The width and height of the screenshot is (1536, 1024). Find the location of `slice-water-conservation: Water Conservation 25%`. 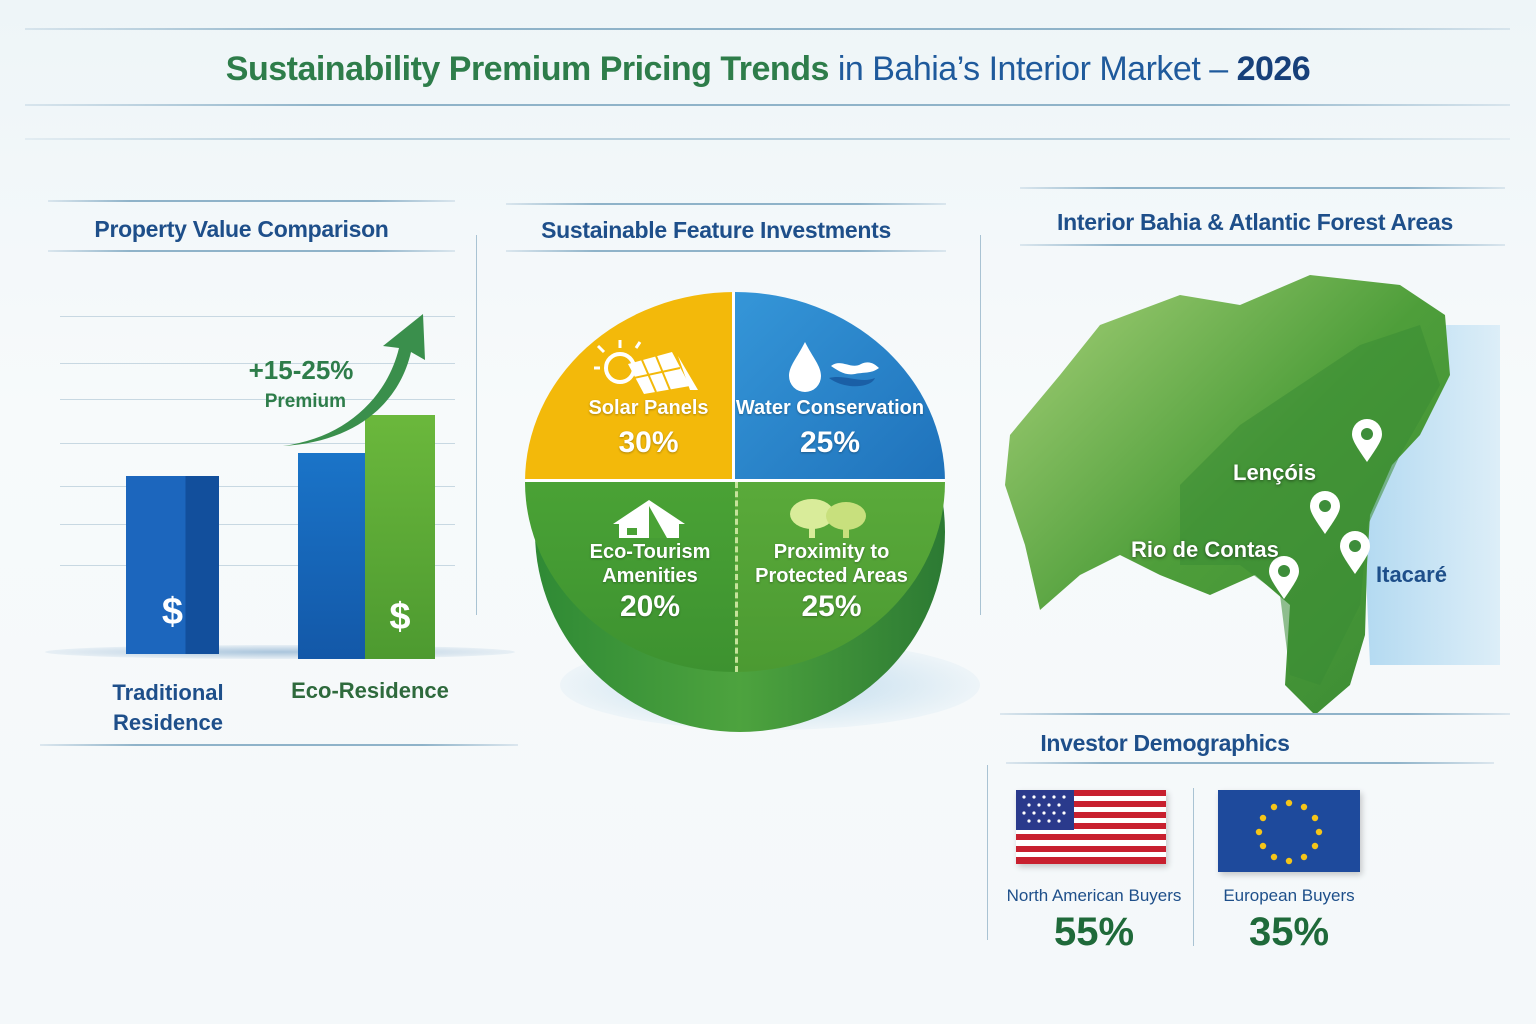

slice-water-conservation: Water Conservation 25% is located at coordinates (840, 387).